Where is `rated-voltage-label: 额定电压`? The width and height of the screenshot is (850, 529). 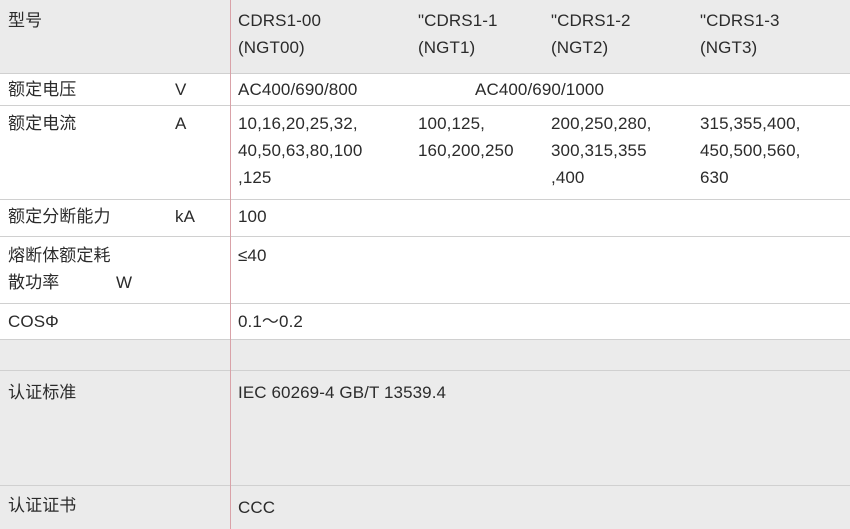 rated-voltage-label: 额定电压 is located at coordinates (42, 89).